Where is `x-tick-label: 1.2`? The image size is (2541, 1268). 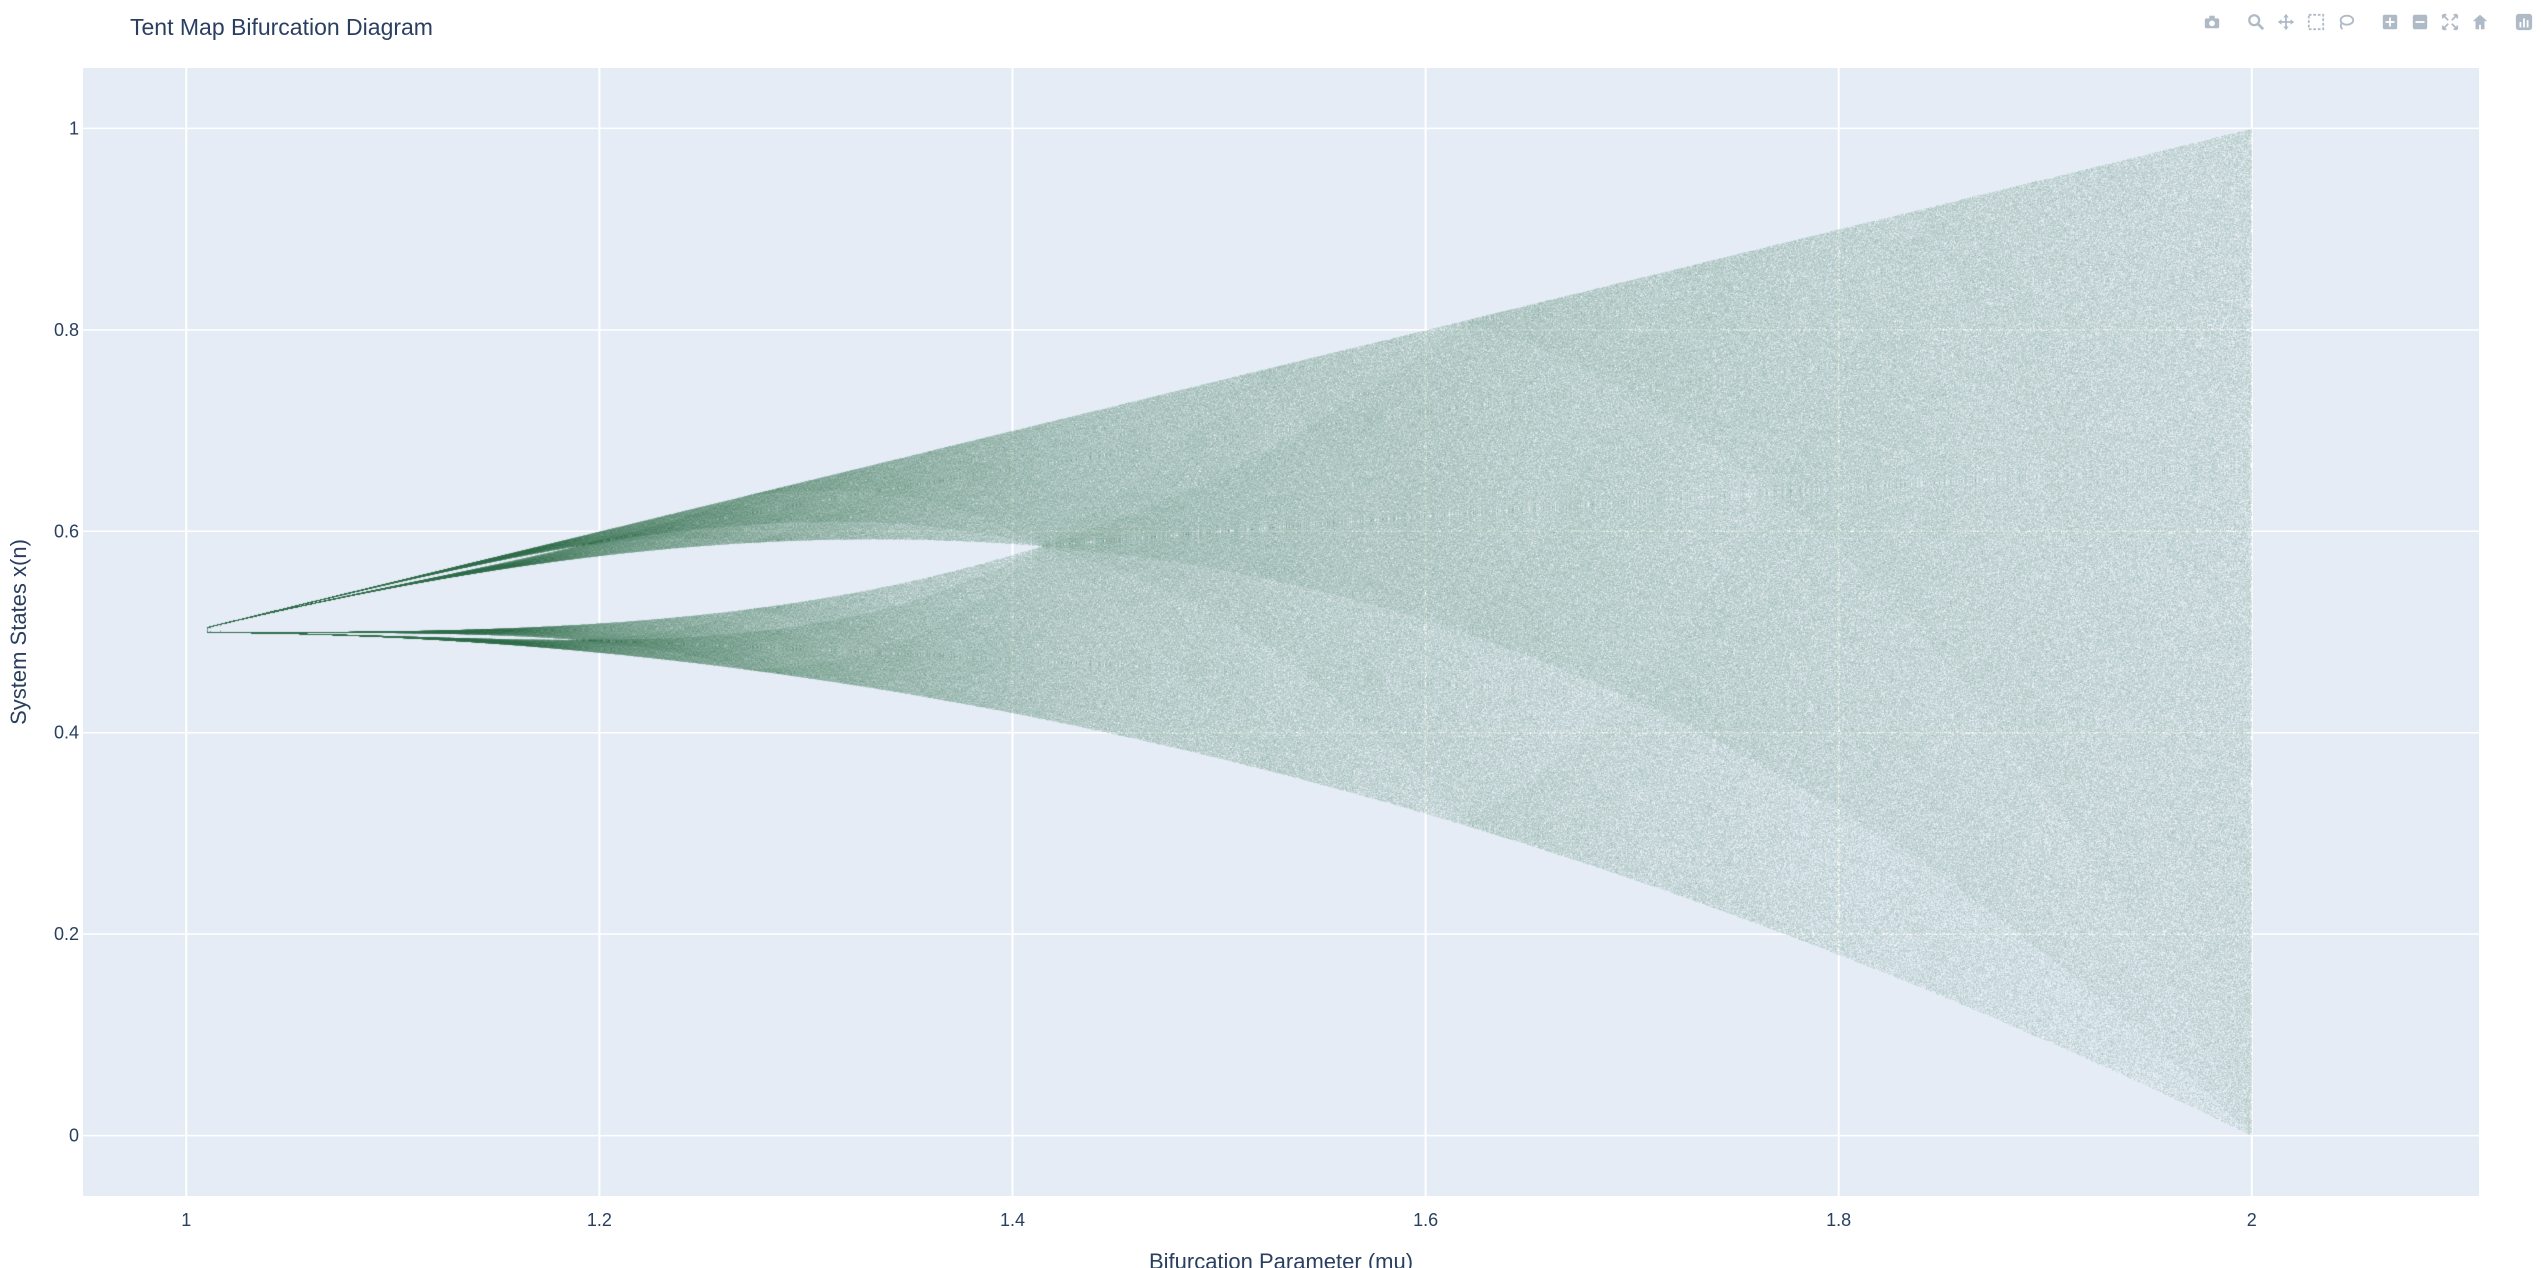
x-tick-label: 1.2 is located at coordinates (599, 1220).